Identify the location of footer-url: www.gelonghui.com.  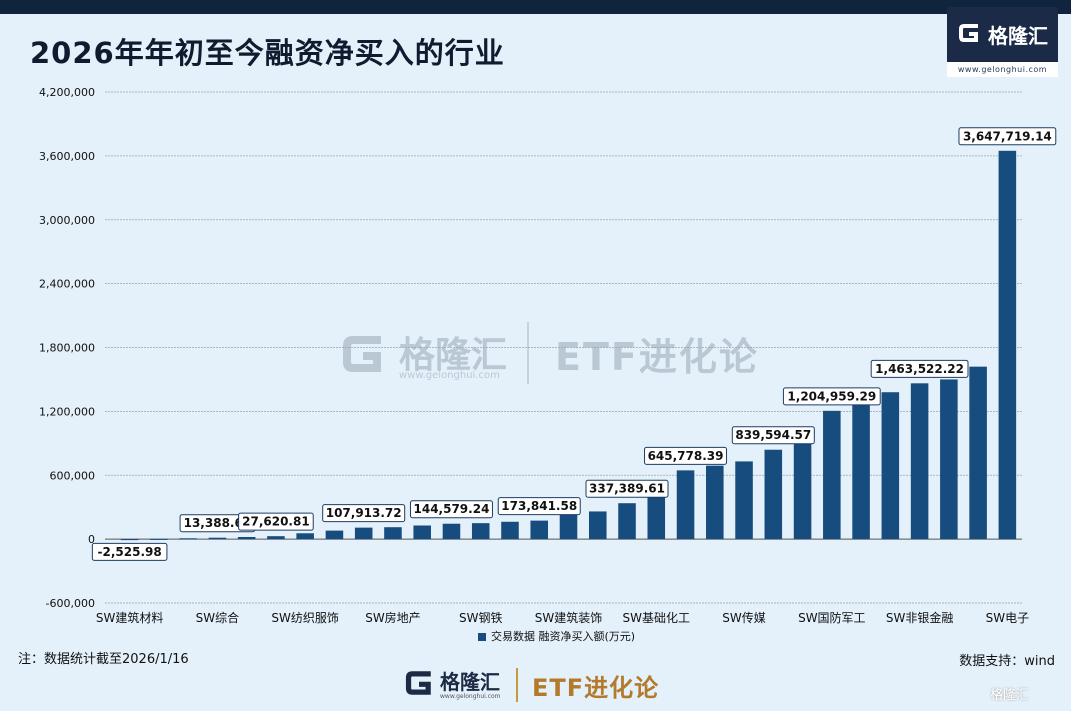
(470, 696).